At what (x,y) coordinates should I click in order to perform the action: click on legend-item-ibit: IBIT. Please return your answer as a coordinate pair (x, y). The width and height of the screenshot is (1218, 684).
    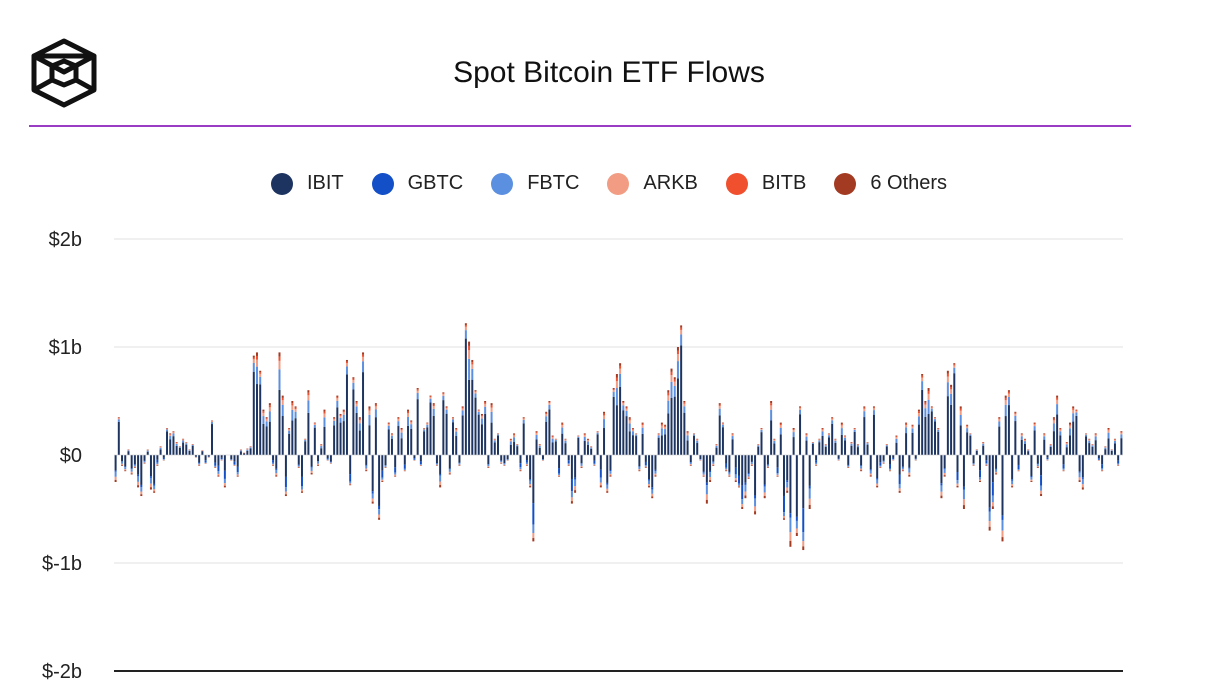
    Looking at the image, I should click on (307, 183).